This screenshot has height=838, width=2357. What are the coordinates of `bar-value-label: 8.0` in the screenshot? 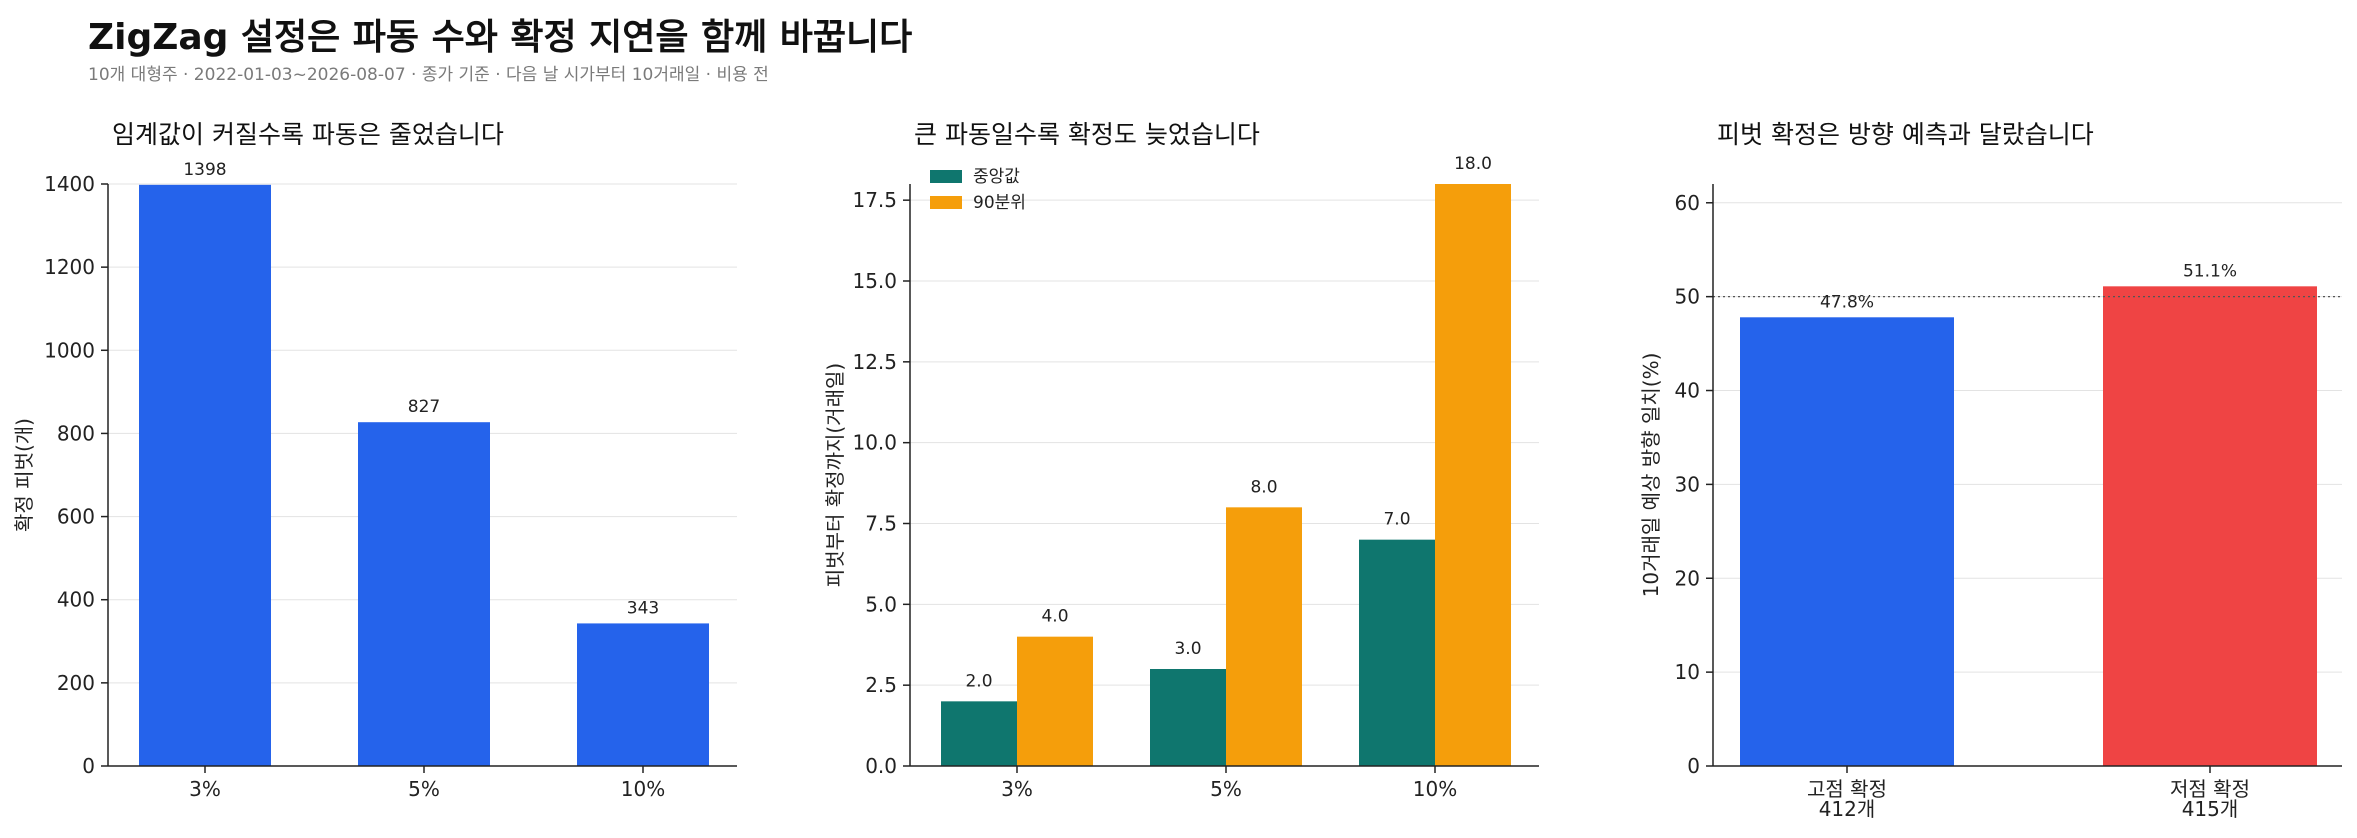 It's located at (1263, 487).